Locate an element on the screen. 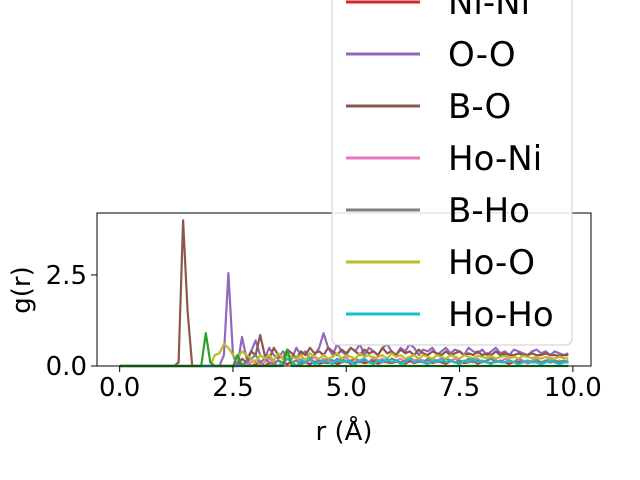 The height and width of the screenshot is (480, 640). x-axis-ticks: 0.0 2.5 5.0 7.5 10.0 is located at coordinates (350, 384).